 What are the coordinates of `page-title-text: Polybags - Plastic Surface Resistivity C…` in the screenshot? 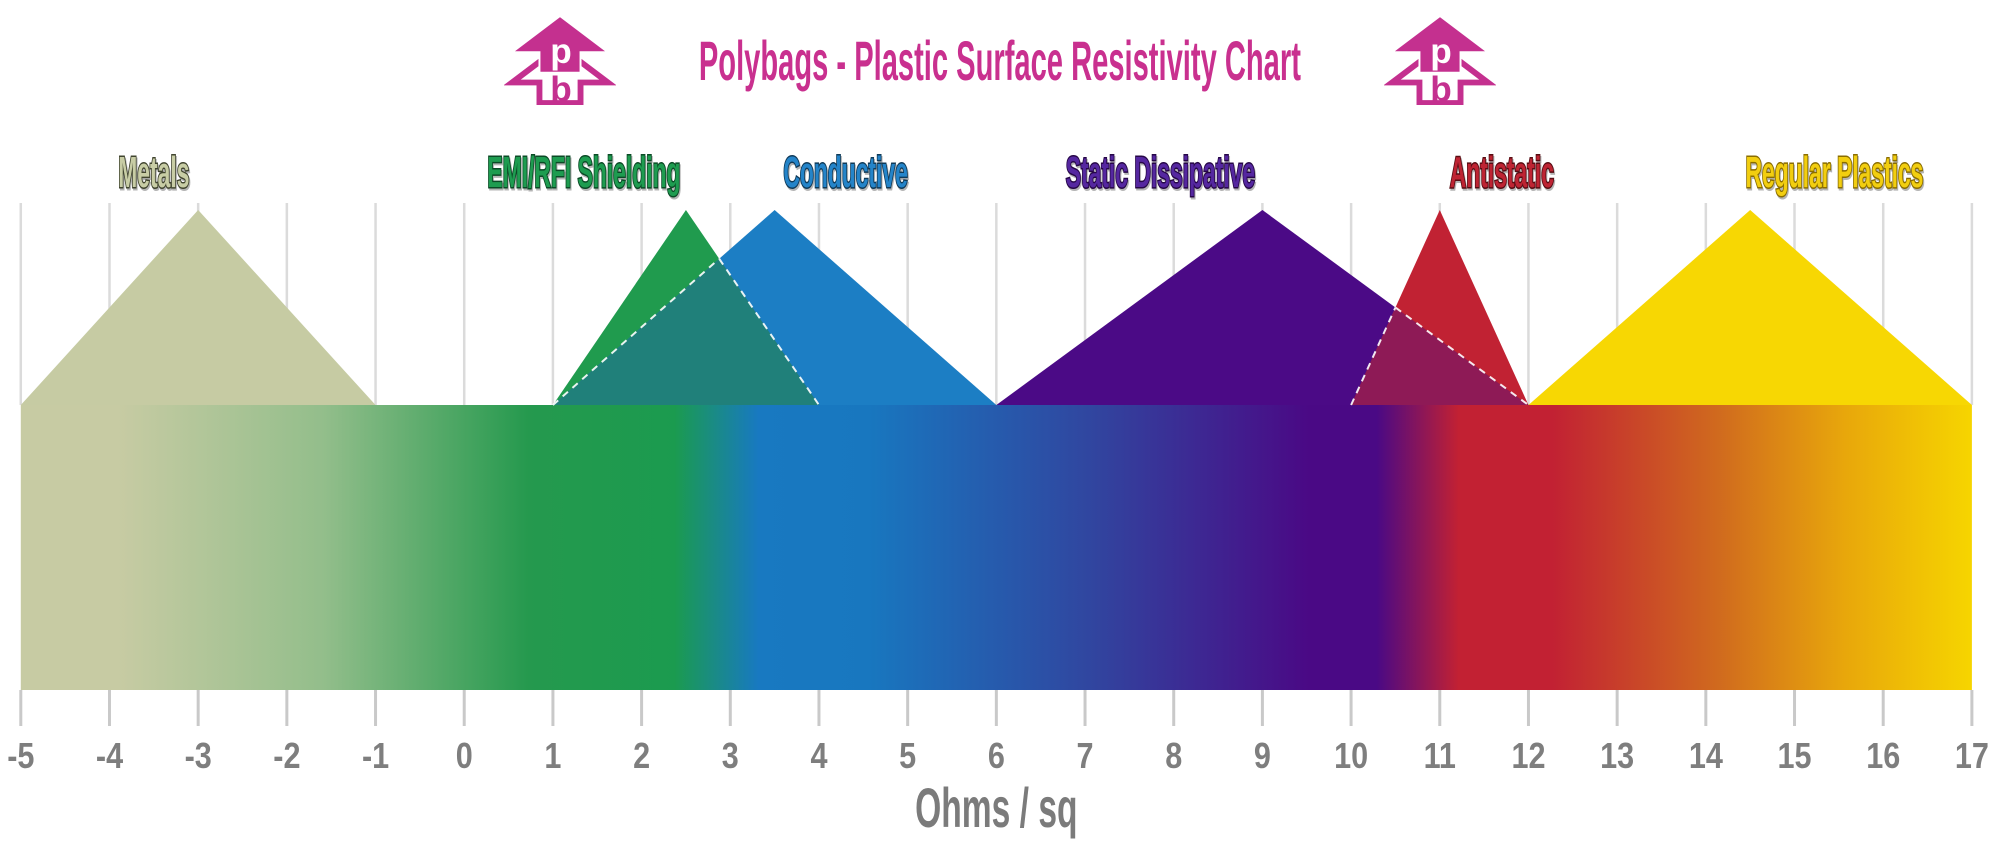 It's located at (1000, 60).